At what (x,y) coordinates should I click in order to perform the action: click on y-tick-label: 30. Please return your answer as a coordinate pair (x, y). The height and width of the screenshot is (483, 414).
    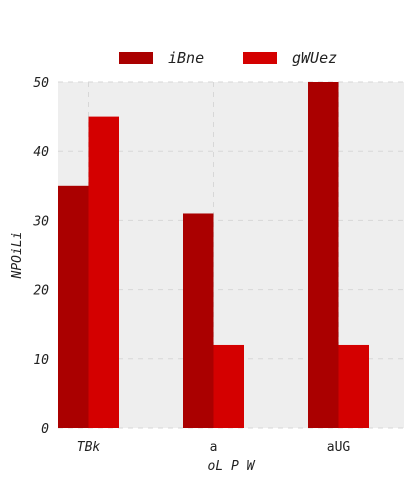
    Looking at the image, I should click on (40, 221).